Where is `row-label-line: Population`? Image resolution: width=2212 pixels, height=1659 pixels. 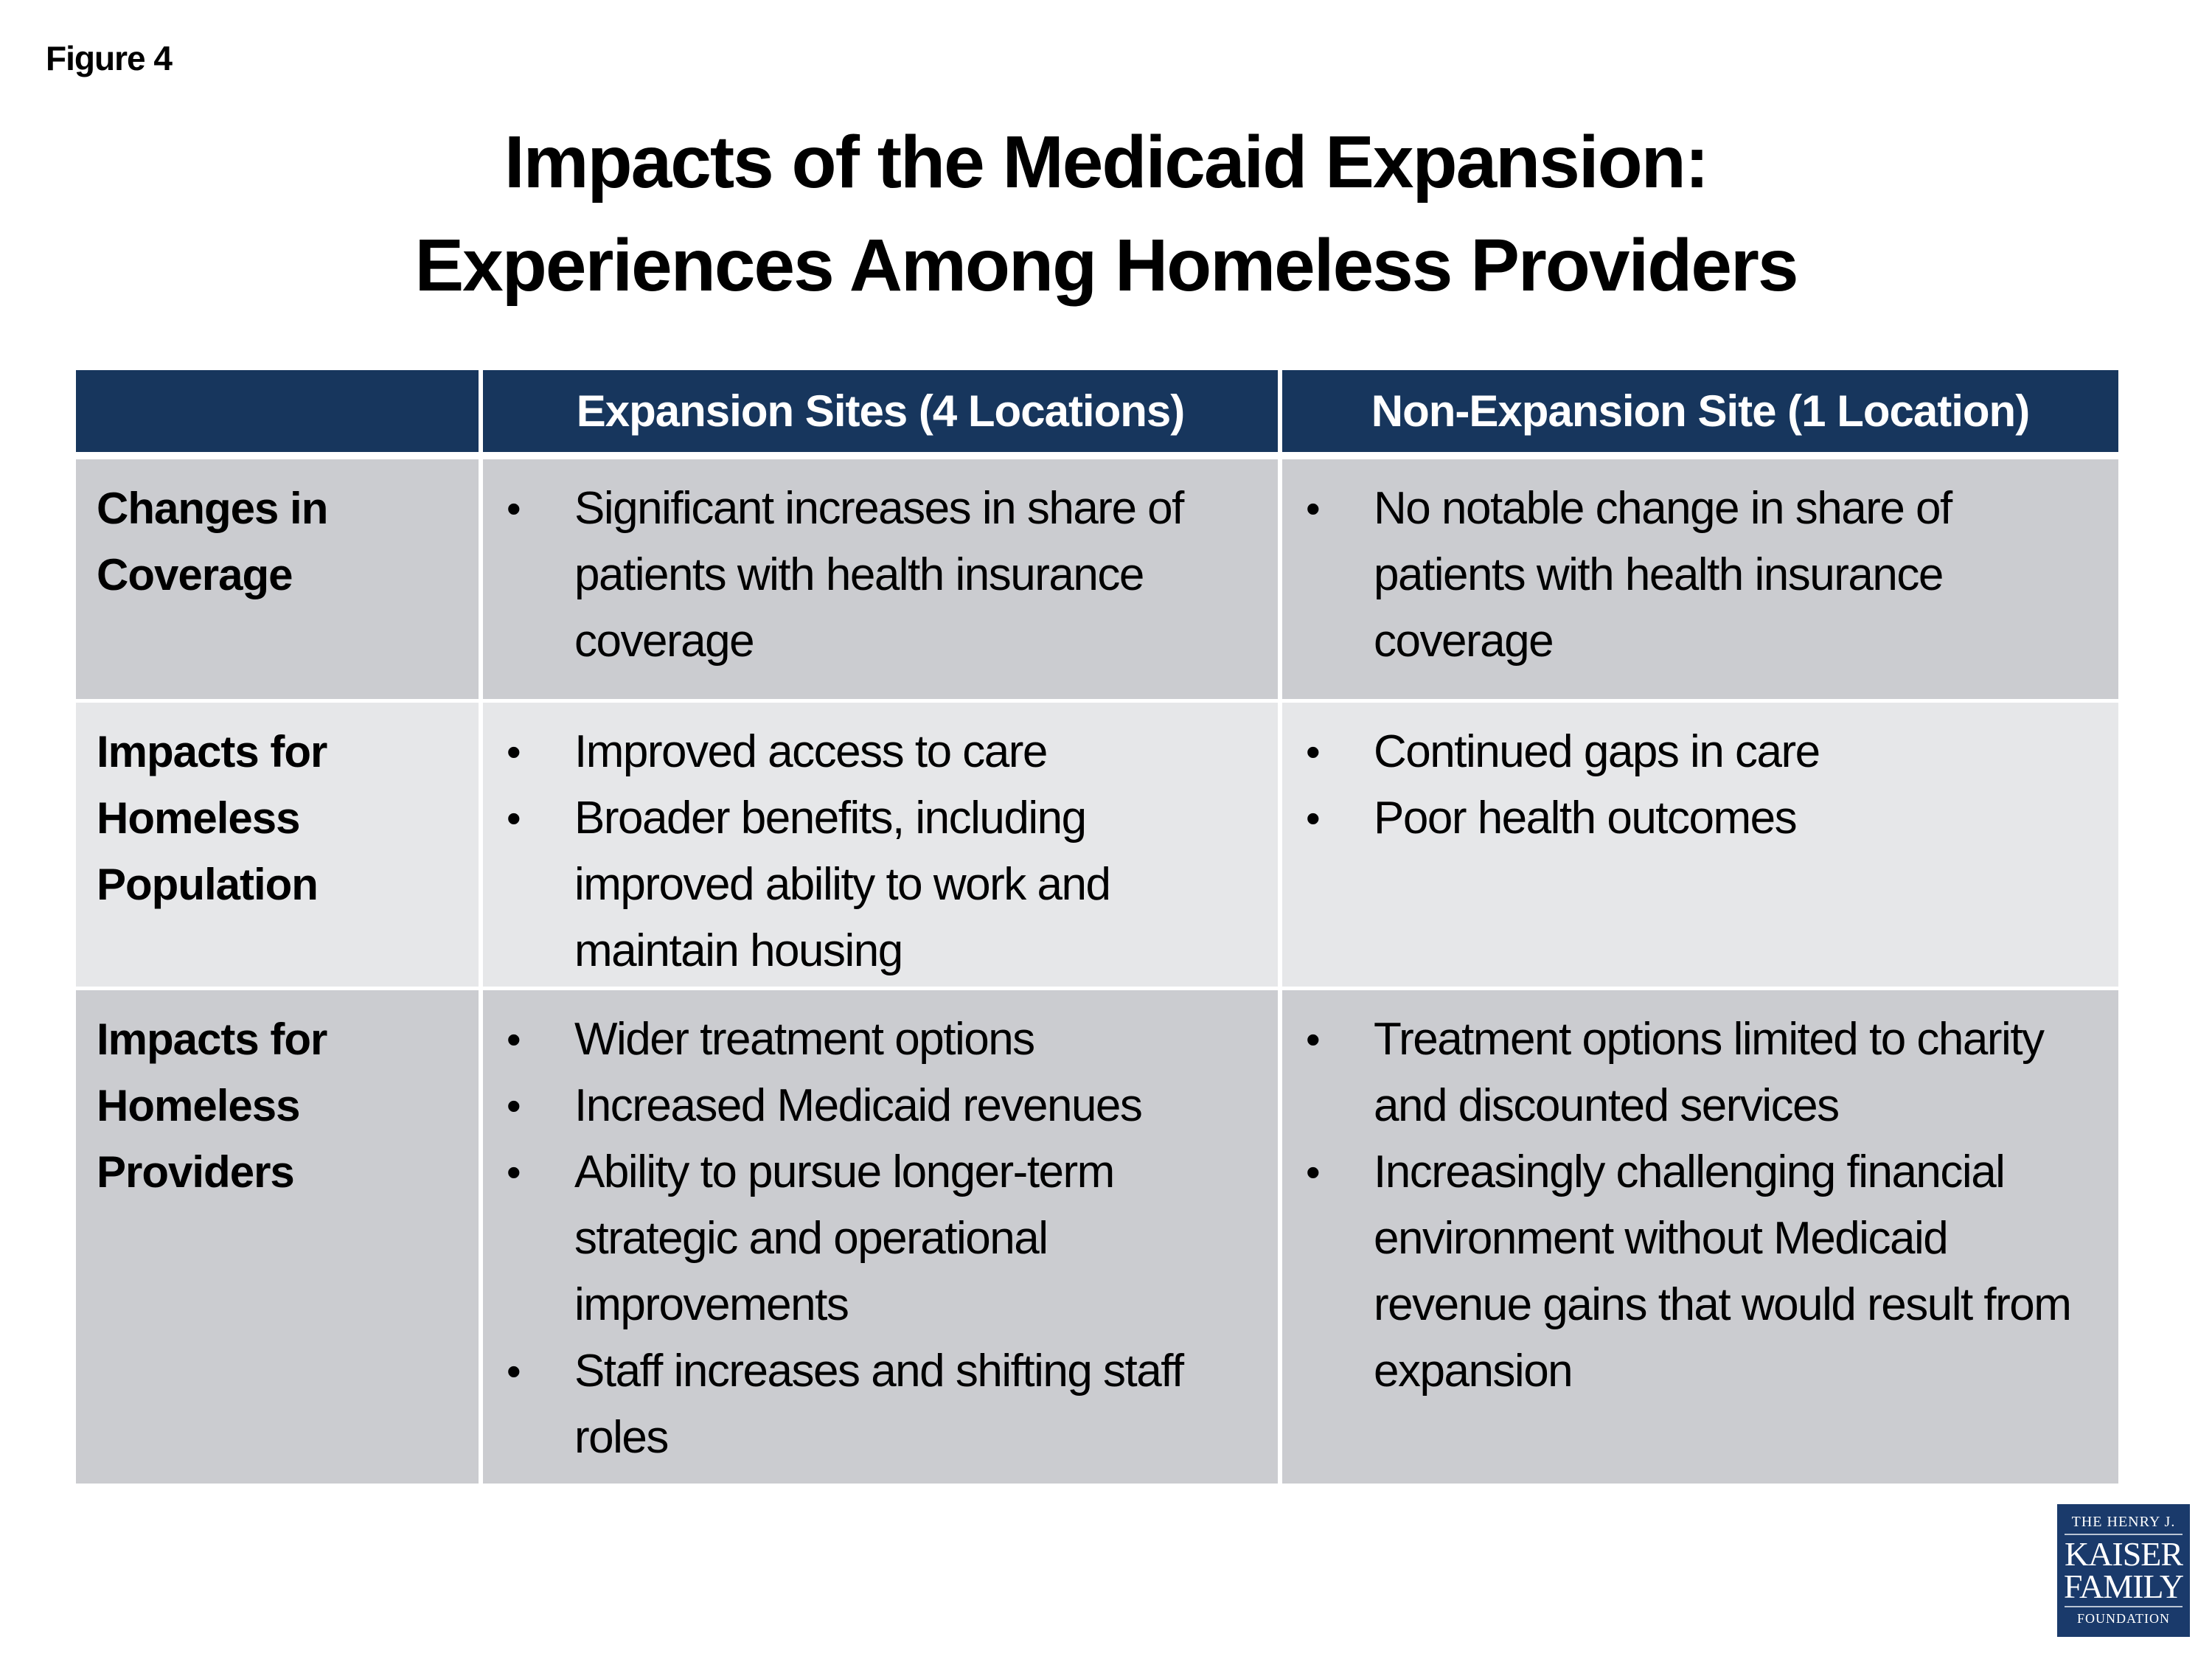 row-label-line: Population is located at coordinates (208, 884).